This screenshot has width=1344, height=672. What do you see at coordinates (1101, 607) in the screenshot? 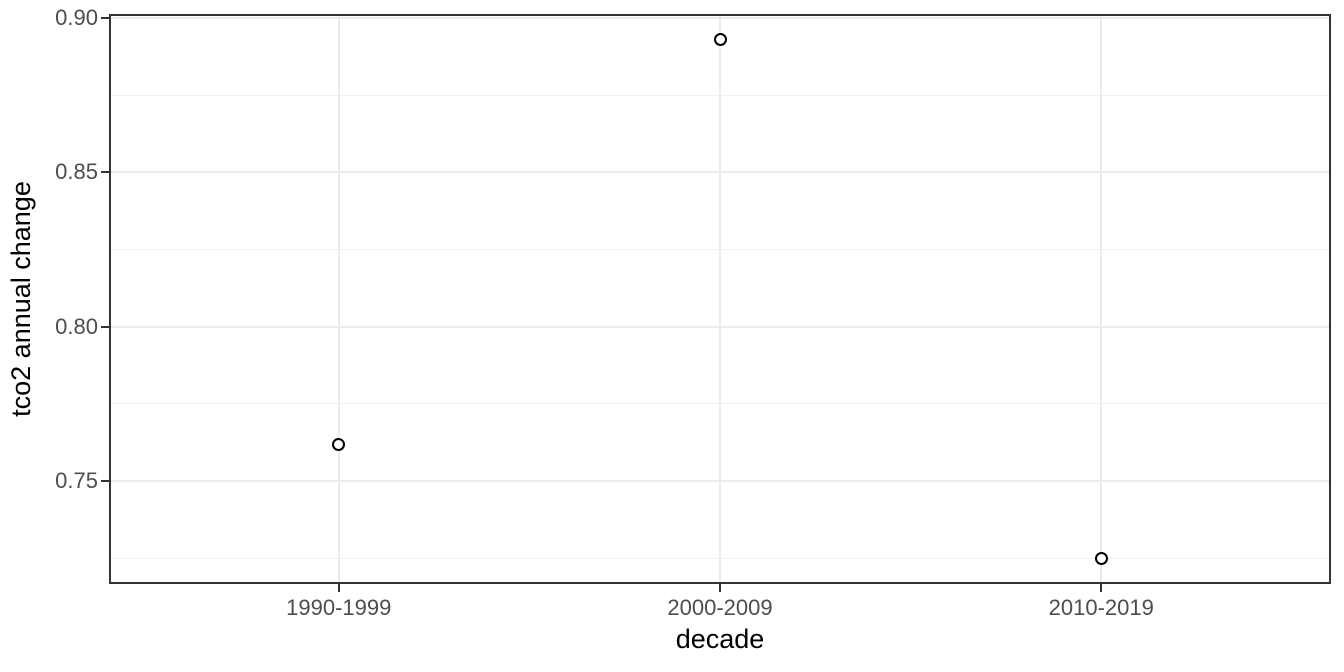
I see `x-tick-label: 2010-2019` at bounding box center [1101, 607].